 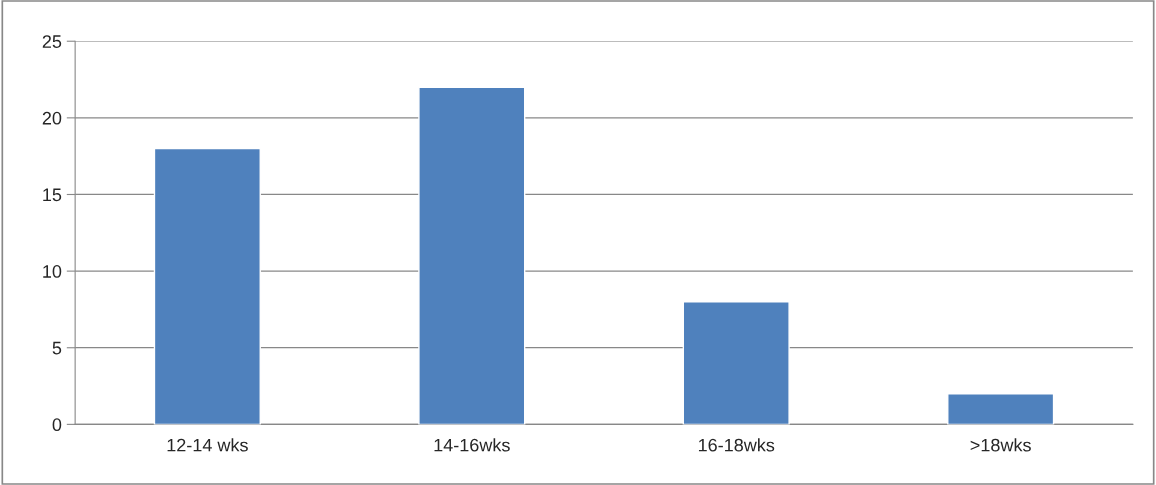 I want to click on x-tick-label: 12-14 wks, so click(x=207, y=445).